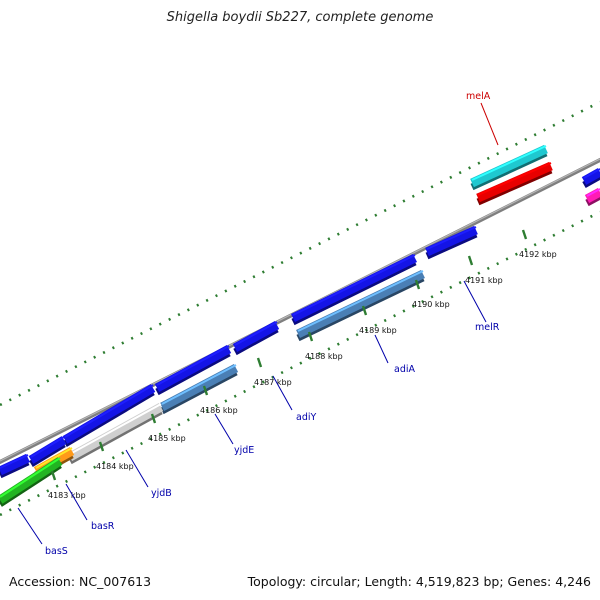  What do you see at coordinates (294, 399) in the screenshot?
I see `gene-label-adiY: adiY` at bounding box center [294, 399].